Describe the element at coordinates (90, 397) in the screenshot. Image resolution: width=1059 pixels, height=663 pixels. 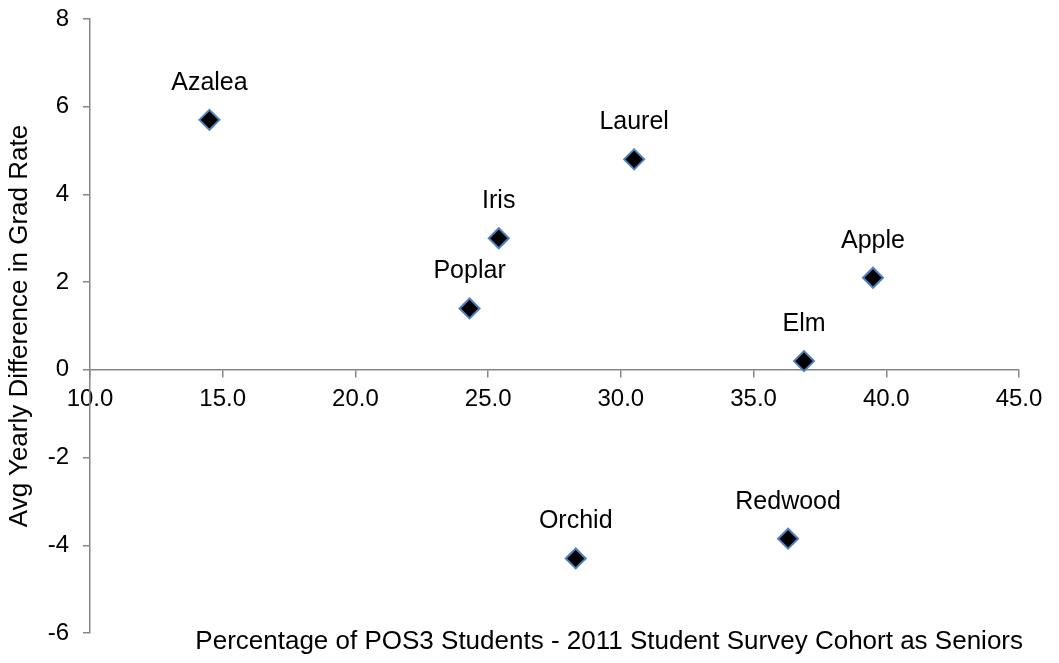
I see `x-tick-label: 10.0` at that location.